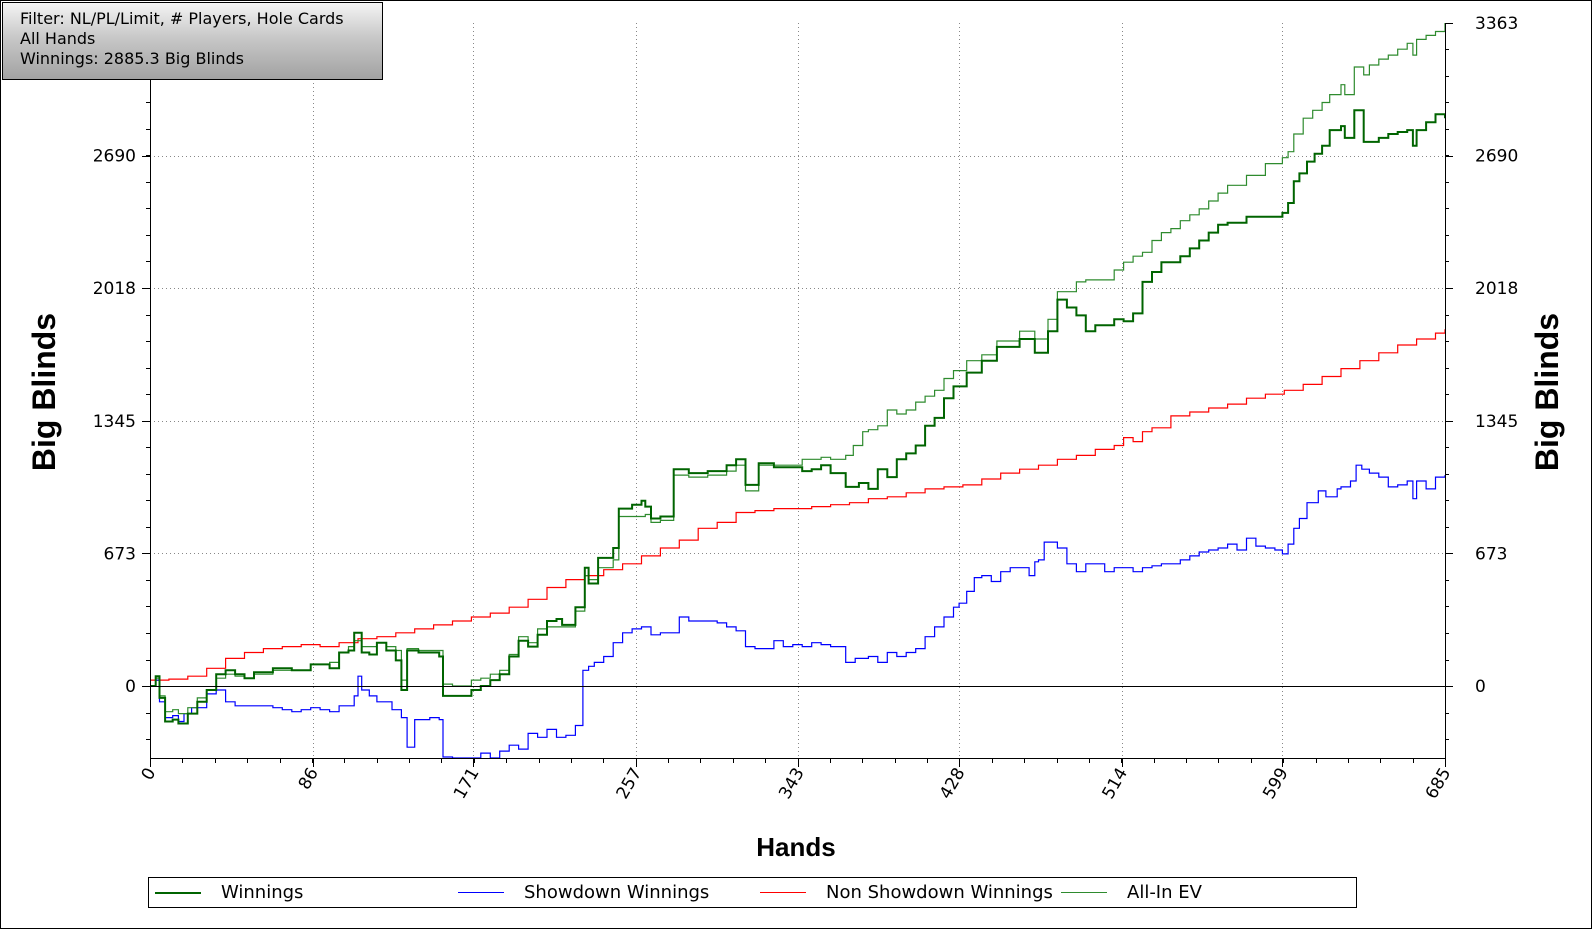 The width and height of the screenshot is (1592, 929). I want to click on legend-label-showdown-winnings: Showdown Winnings, so click(617, 892).